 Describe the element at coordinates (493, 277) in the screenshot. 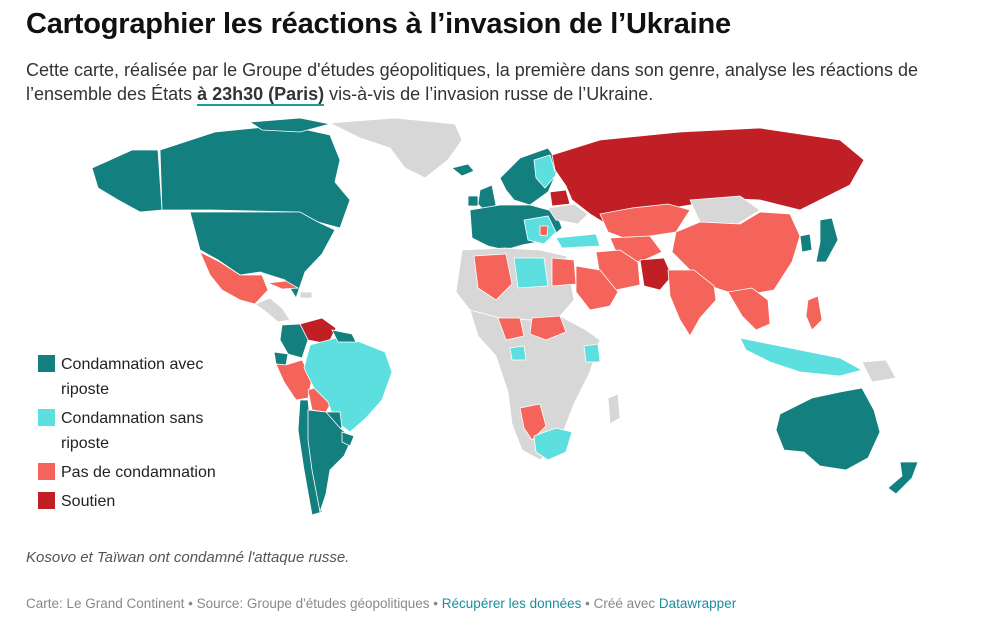

I see `region-algeria` at that location.